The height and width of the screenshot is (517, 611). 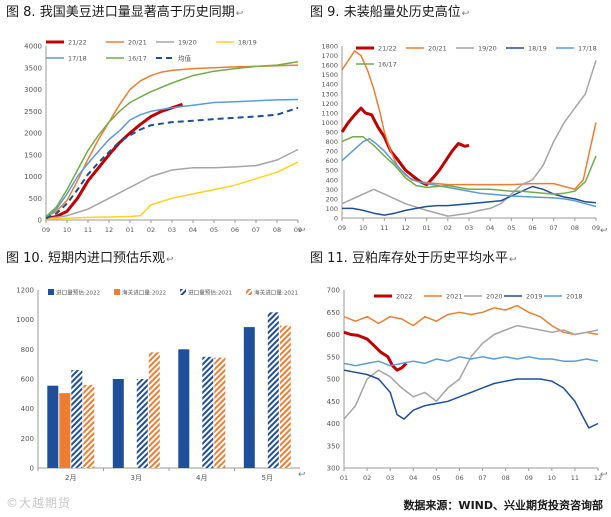 I want to click on data-source: 数据来源：WIND、兴业期货投资咨询部, so click(x=503, y=505).